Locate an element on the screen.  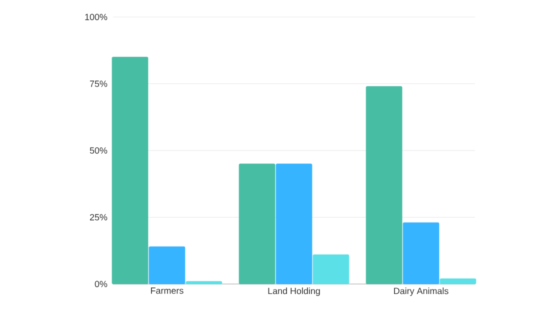
x-tick-label: Dairy Animals is located at coordinates (421, 292).